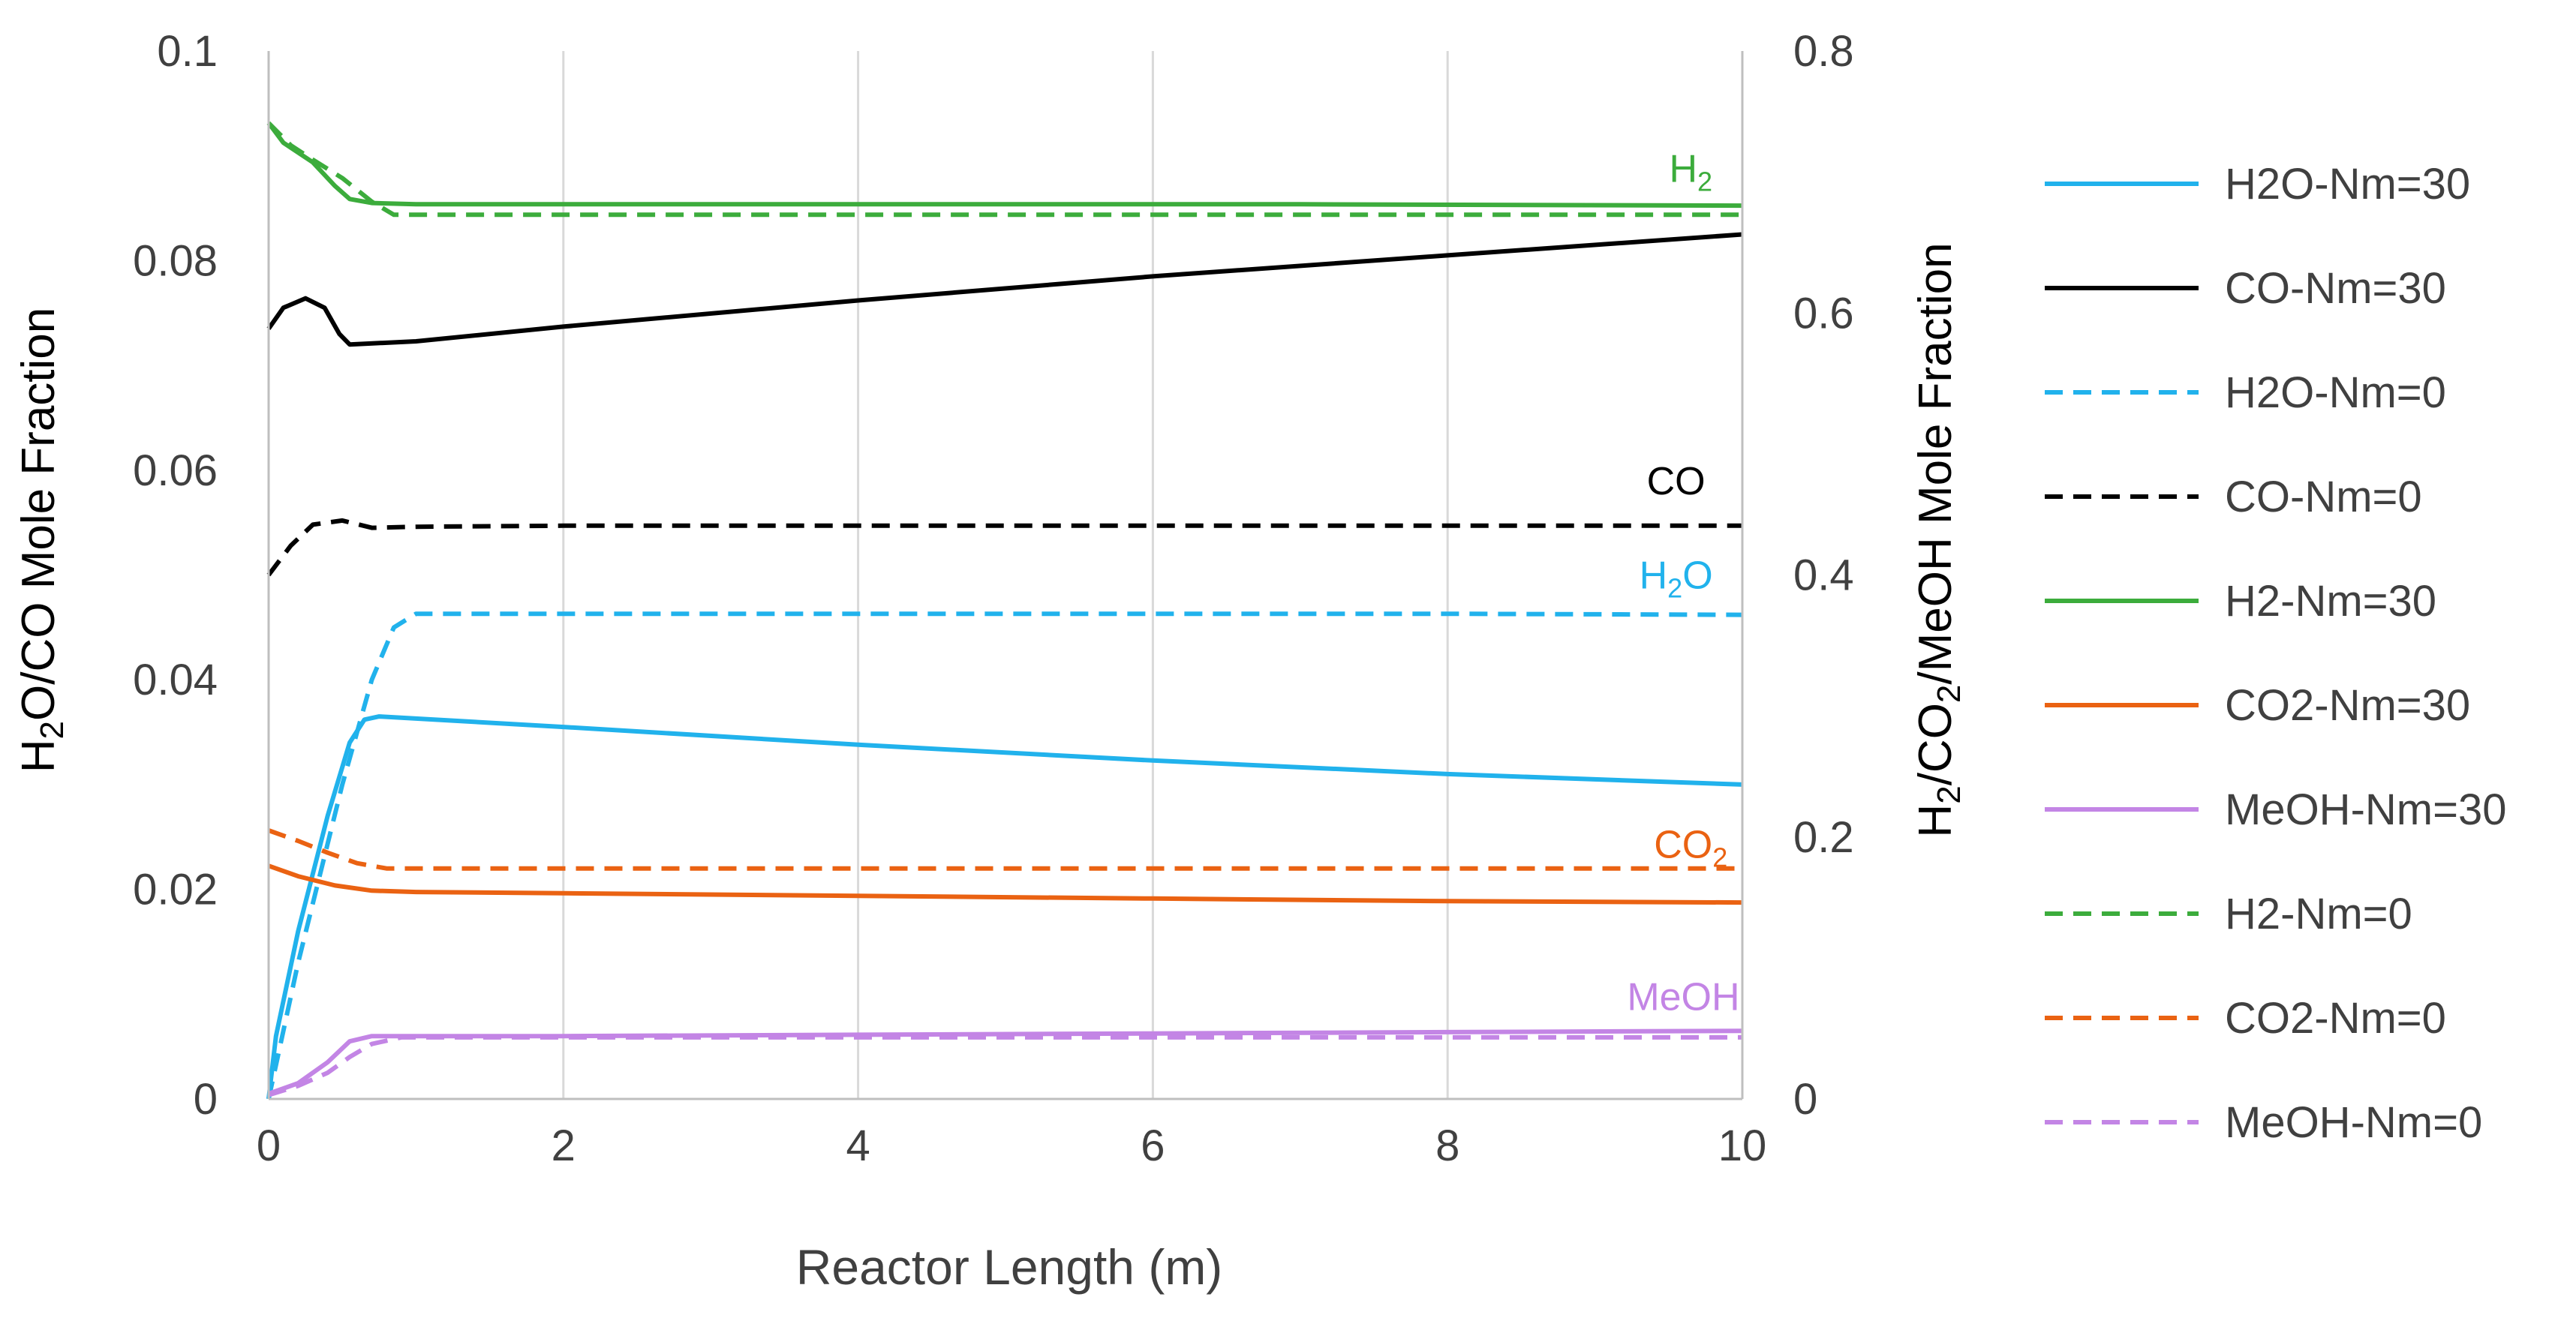 The width and height of the screenshot is (2576, 1318). Describe the element at coordinates (175, 890) in the screenshot. I see `y-left-tick-label: 0.02` at that location.